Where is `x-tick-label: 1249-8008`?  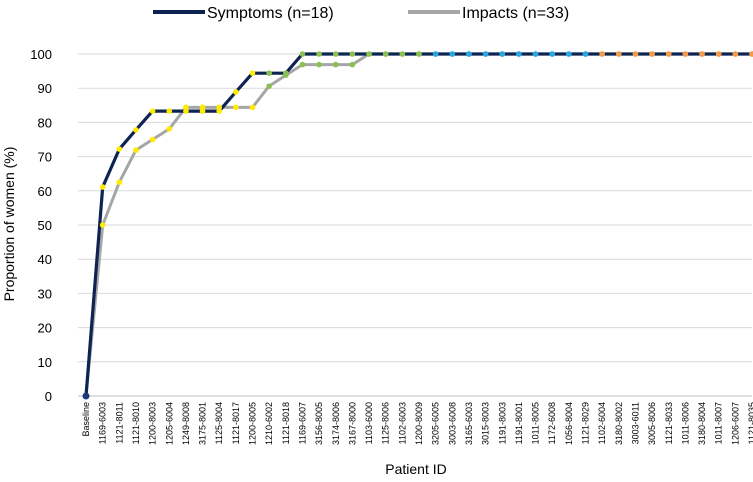
x-tick-label: 1249-8008 is located at coordinates (186, 423).